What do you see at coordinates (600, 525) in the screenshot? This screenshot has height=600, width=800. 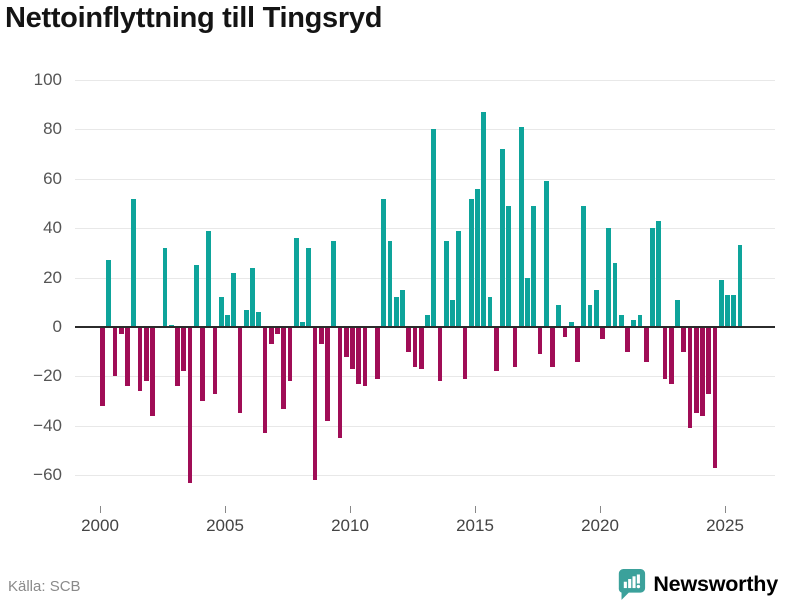 I see `x-axis-label: 2020` at bounding box center [600, 525].